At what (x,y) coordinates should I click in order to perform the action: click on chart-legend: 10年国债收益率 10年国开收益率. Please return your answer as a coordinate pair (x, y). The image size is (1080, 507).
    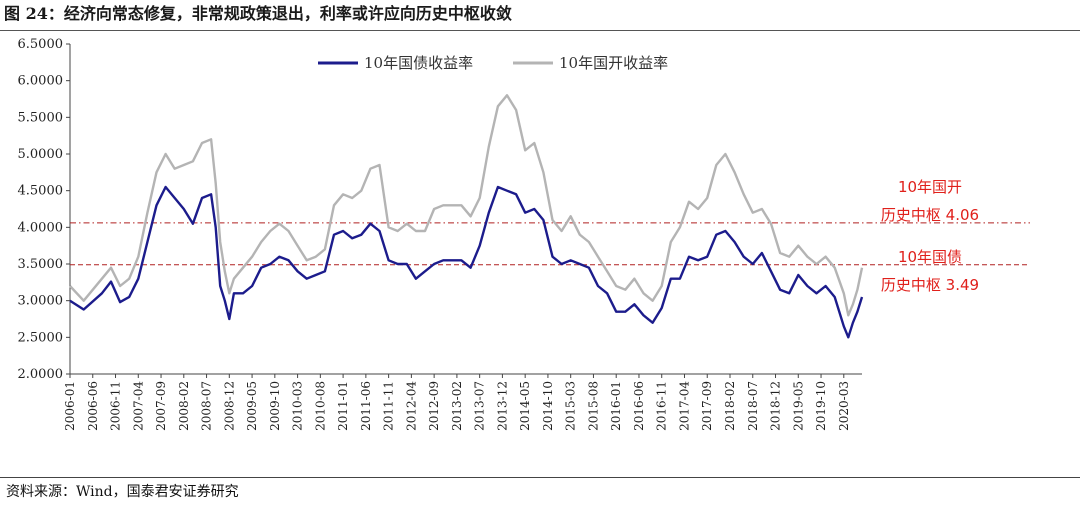
    Looking at the image, I should click on (493, 63).